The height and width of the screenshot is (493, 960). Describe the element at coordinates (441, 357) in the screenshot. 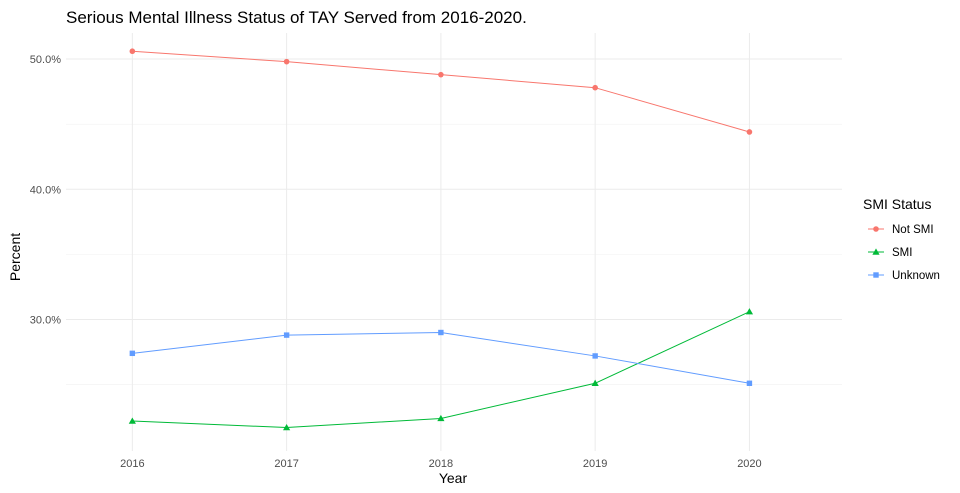

I see `series-unknown` at that location.